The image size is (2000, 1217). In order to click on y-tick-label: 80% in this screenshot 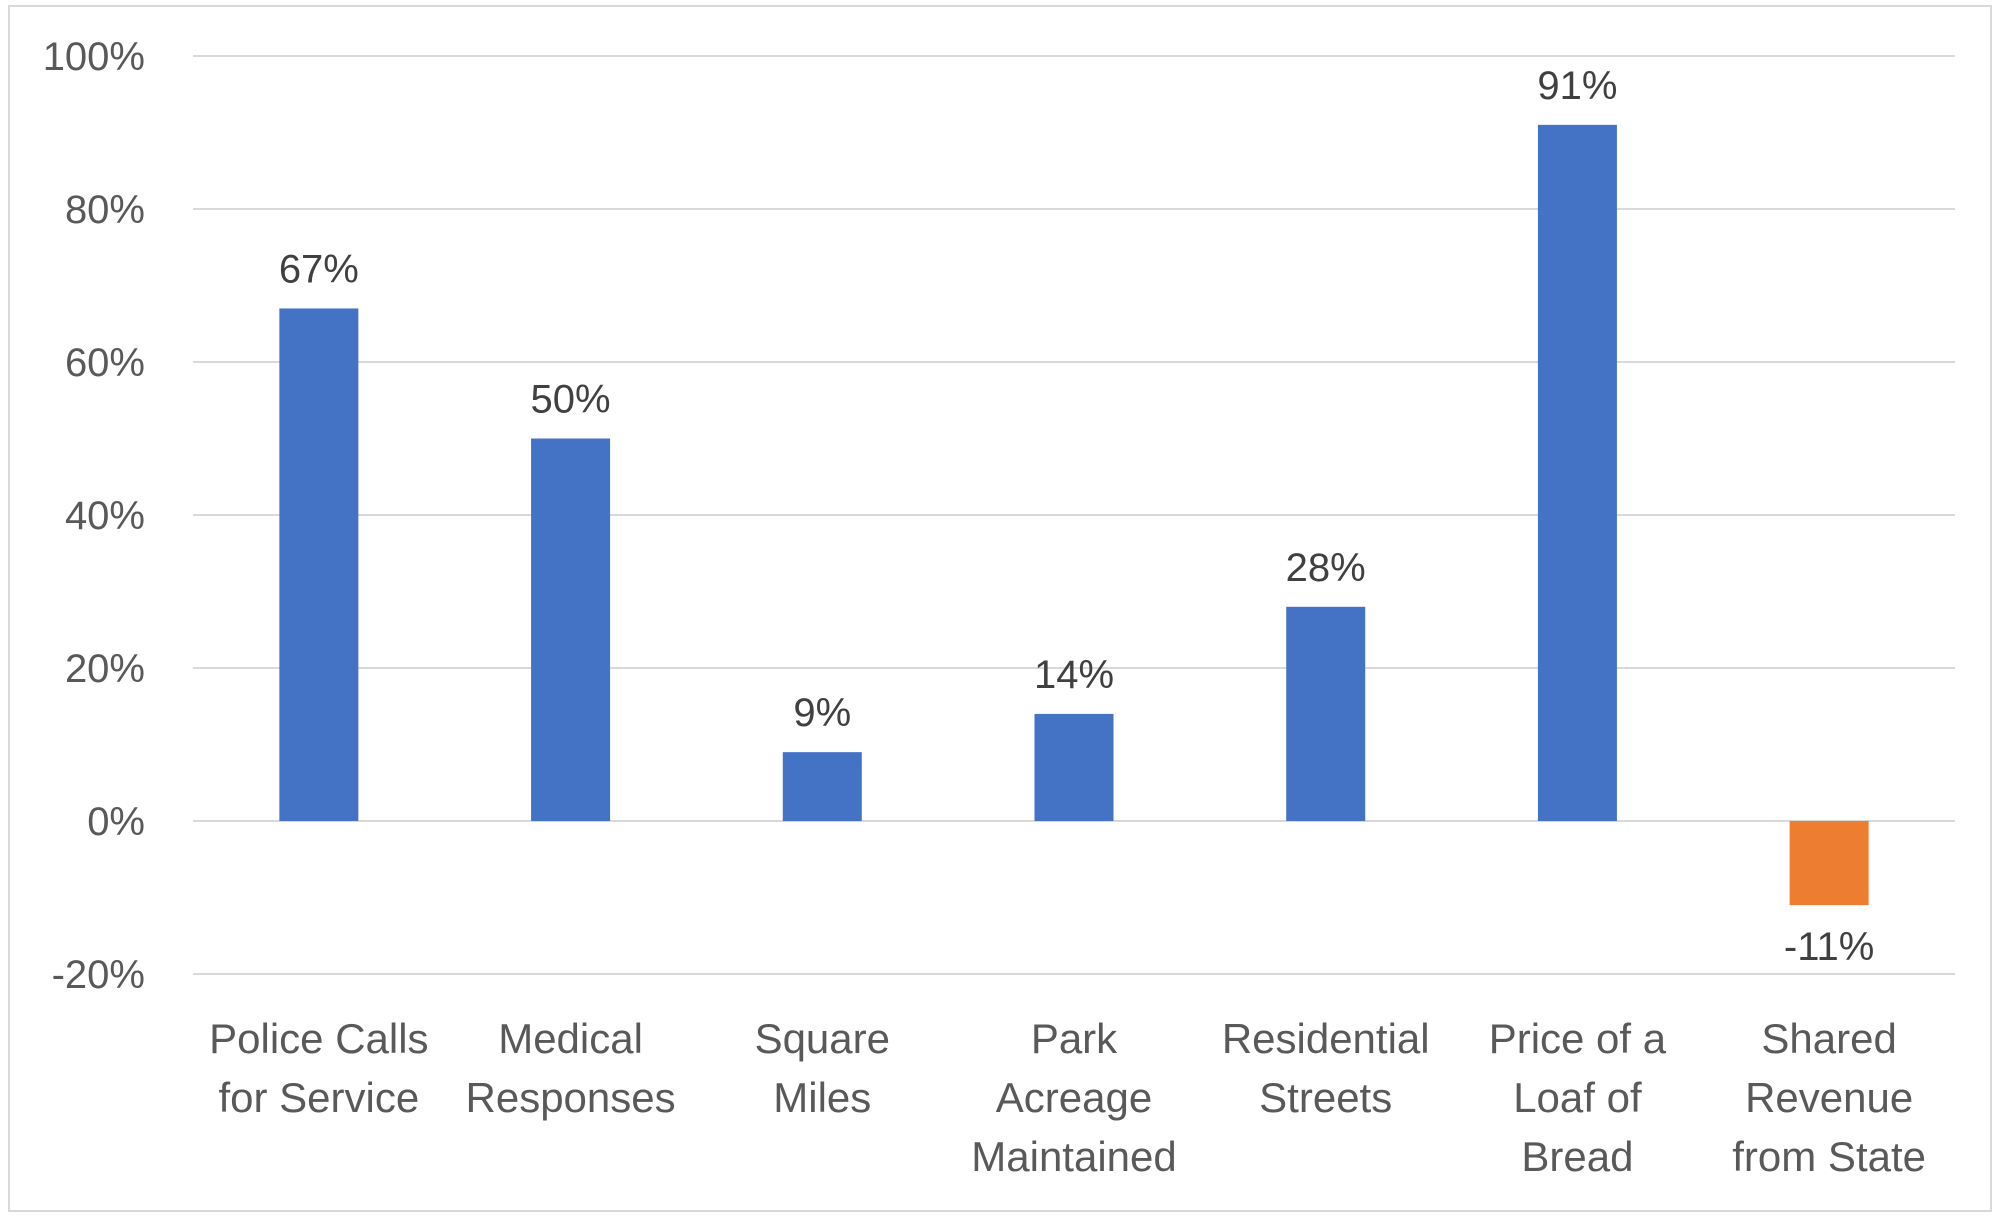, I will do `click(105, 210)`.